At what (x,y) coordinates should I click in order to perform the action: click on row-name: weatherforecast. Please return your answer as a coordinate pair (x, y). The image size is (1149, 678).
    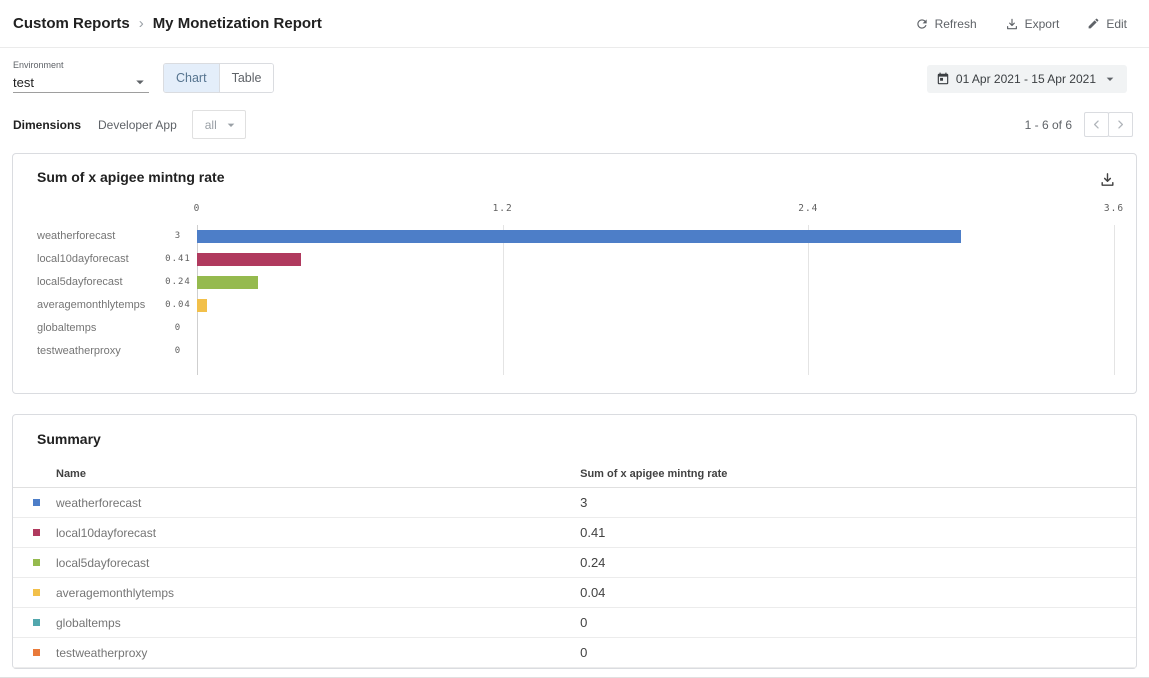
    Looking at the image, I should click on (99, 502).